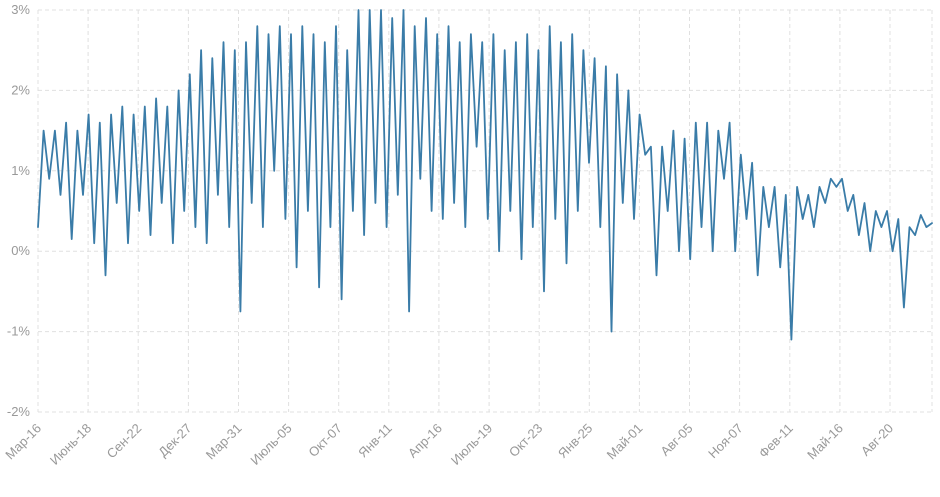  Describe the element at coordinates (20, 170) in the screenshot. I see `y-axis-tick-label: 1%` at that location.